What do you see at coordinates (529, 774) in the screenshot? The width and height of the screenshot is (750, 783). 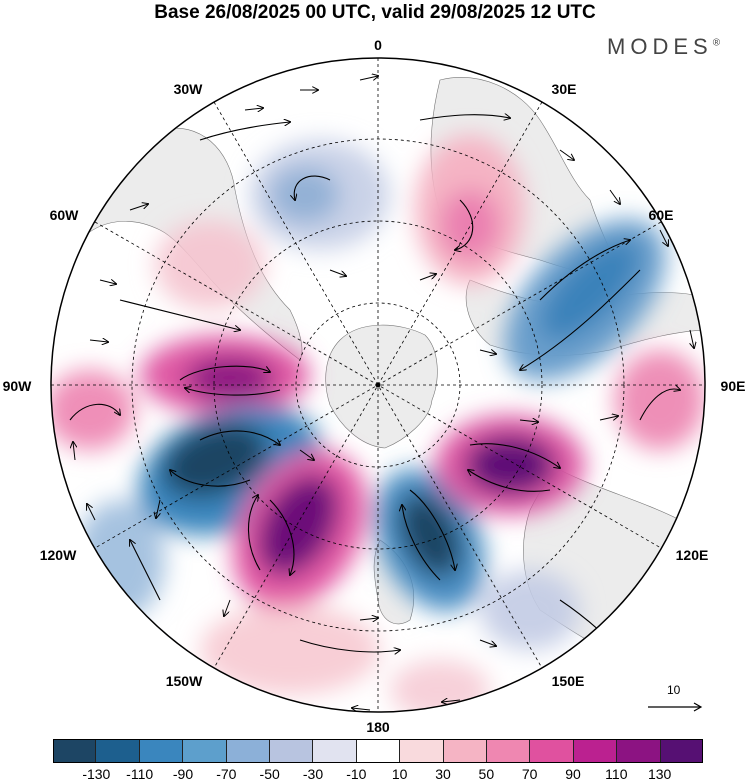 I see `colorbar-tick-label: 70` at bounding box center [529, 774].